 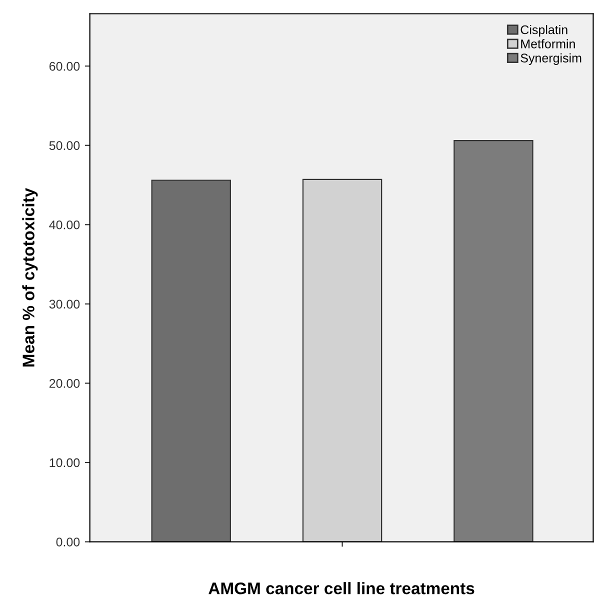 I want to click on y-tick-label: 40.00, so click(x=64, y=225).